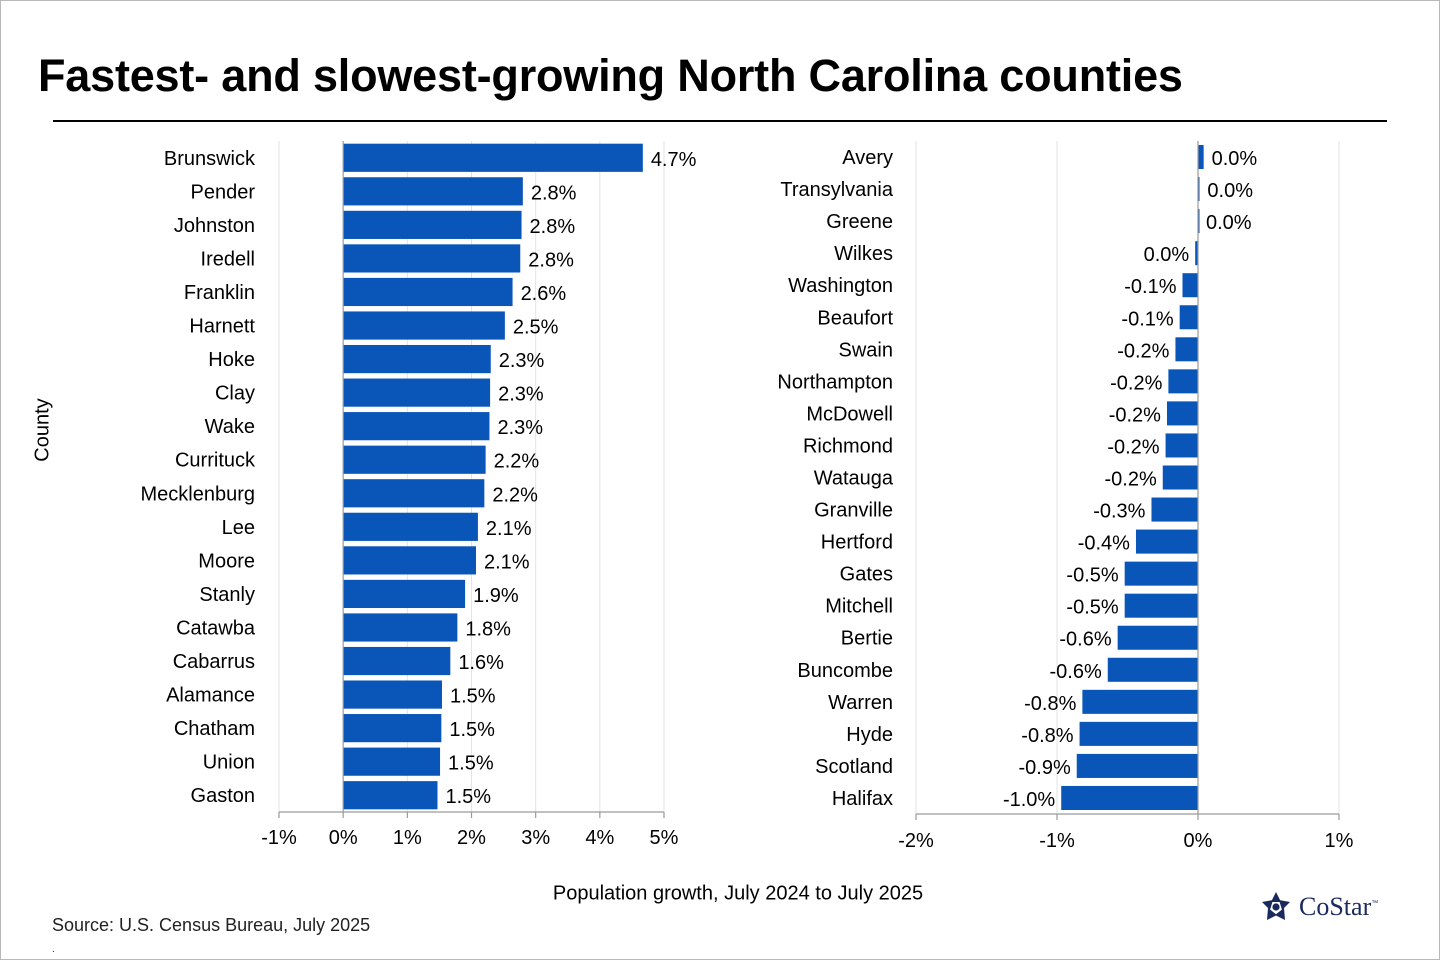 The width and height of the screenshot is (1440, 960). Describe the element at coordinates (554, 193) in the screenshot. I see `left-data-label-1: 2.8%` at that location.